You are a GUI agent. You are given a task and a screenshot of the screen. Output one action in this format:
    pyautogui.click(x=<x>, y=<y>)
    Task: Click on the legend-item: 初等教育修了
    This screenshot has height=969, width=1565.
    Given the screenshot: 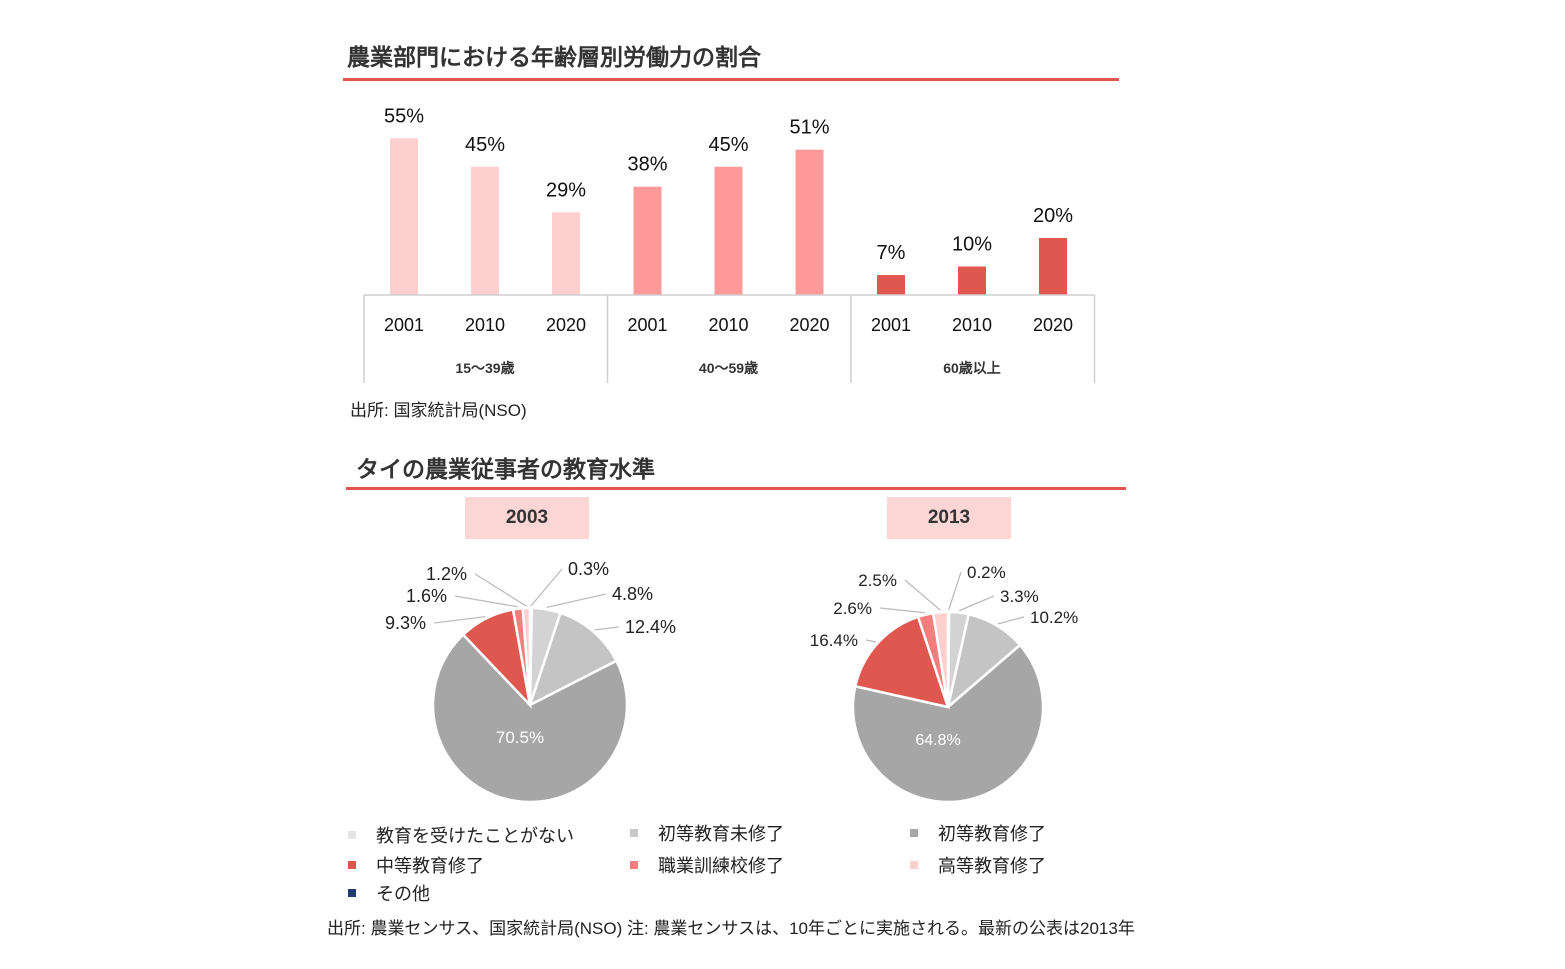 What is the action you would take?
    pyautogui.click(x=978, y=833)
    